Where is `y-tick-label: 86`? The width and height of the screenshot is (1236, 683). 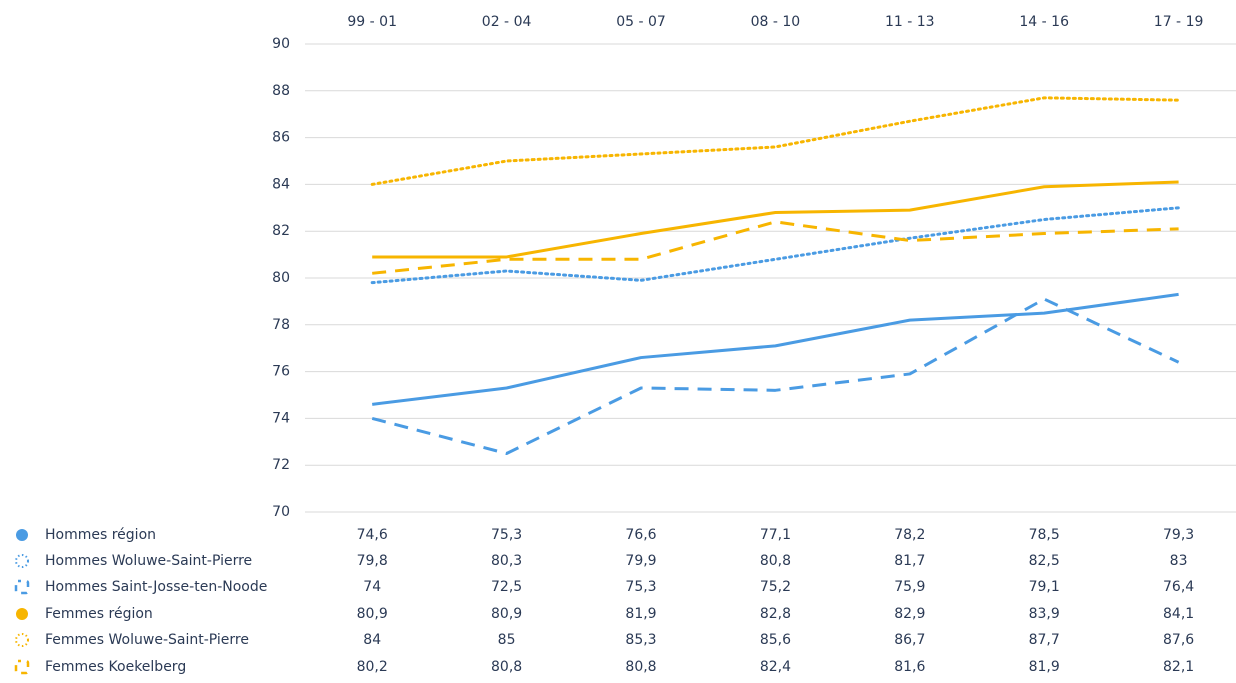 y-tick-label: 86 is located at coordinates (281, 138).